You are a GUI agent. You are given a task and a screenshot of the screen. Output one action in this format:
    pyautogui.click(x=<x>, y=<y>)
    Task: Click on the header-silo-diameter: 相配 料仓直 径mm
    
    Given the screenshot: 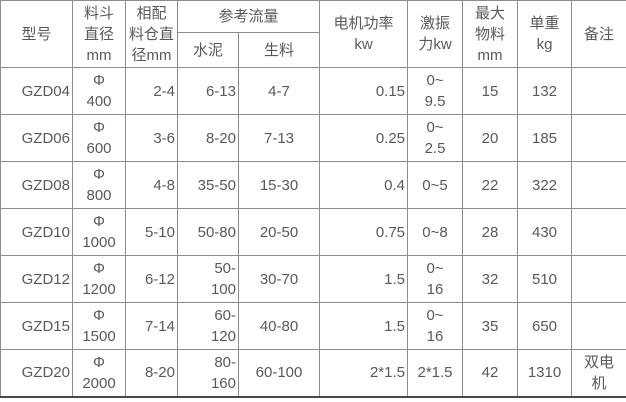 What is the action you would take?
    pyautogui.click(x=151, y=34)
    